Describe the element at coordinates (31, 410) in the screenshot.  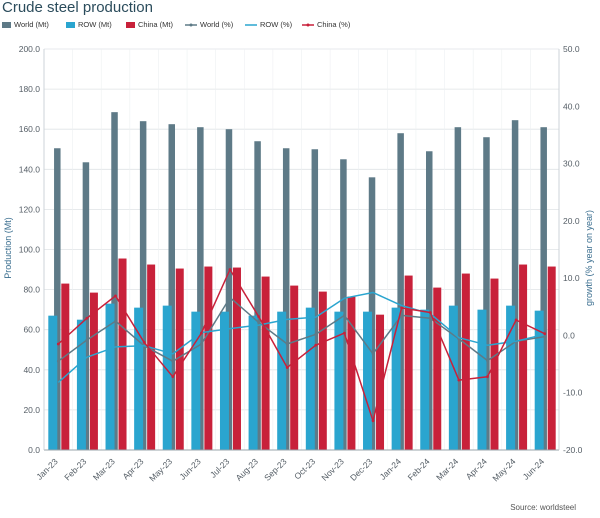
I see `y-left-tick-label: 20.0` at that location.